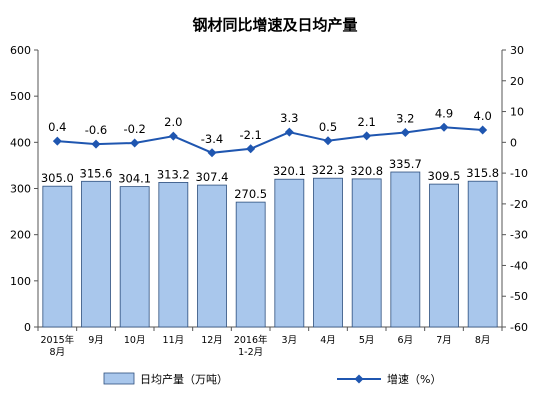  Describe the element at coordinates (519, 235) in the screenshot. I see `right-tick-label: -30` at that location.